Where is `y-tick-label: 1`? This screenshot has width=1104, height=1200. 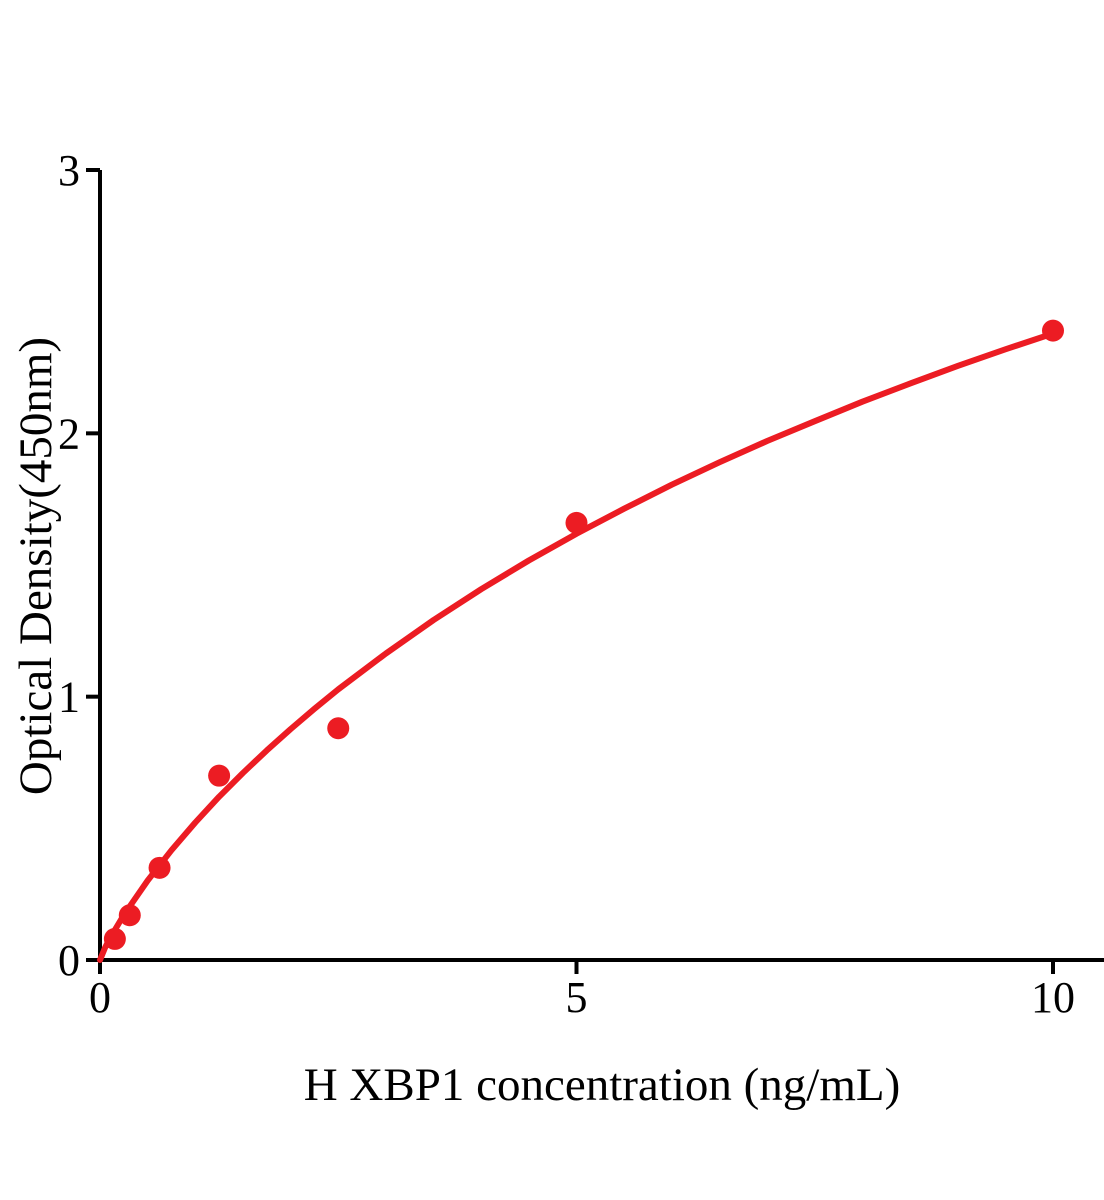
y-tick-label: 1 is located at coordinates (69, 697).